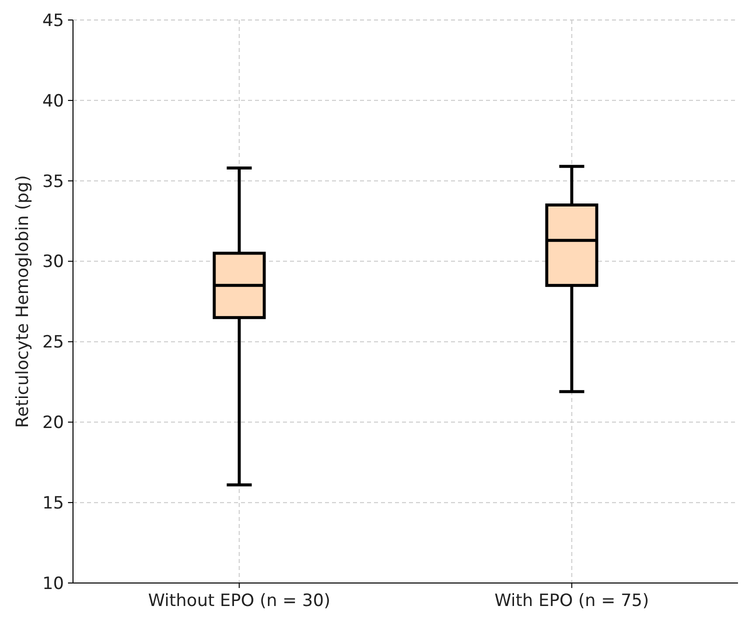 Image resolution: width=750 pixels, height=622 pixels. What do you see at coordinates (572, 601) in the screenshot?
I see `x-tick-label: With EPO (n = 75)` at bounding box center [572, 601].